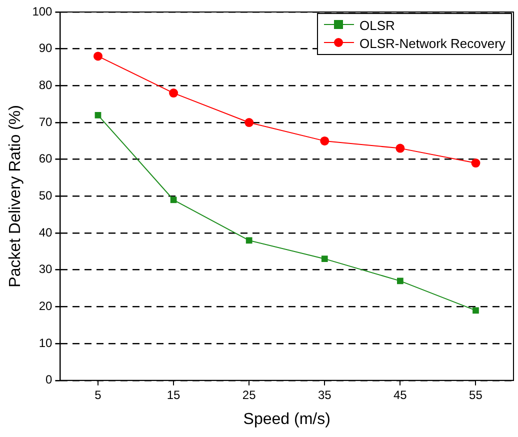 The width and height of the screenshot is (518, 437). I want to click on y-tick-label: 100, so click(42, 11).